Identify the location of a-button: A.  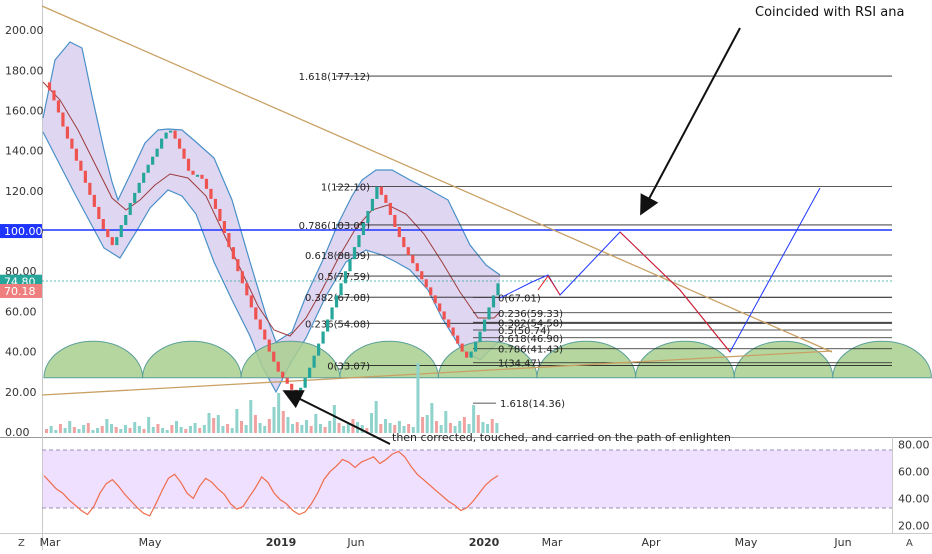
(909, 543).